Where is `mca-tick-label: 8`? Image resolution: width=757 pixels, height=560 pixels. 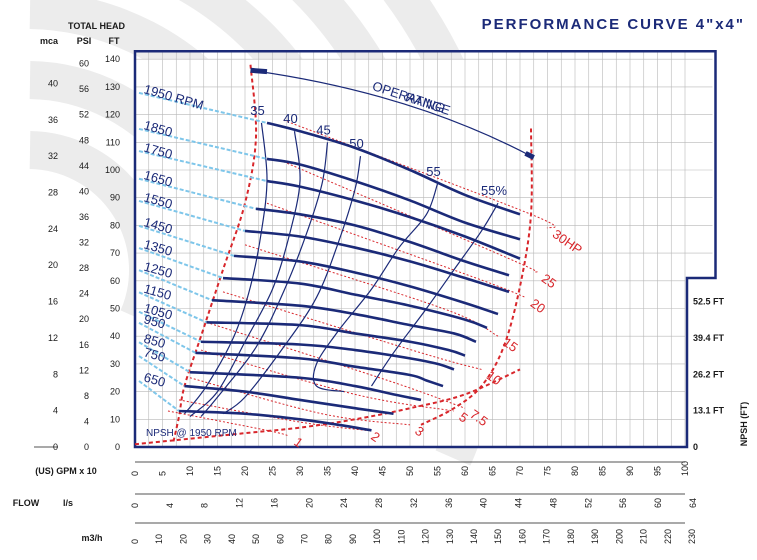
mca-tick-label: 8 is located at coordinates (55, 374).